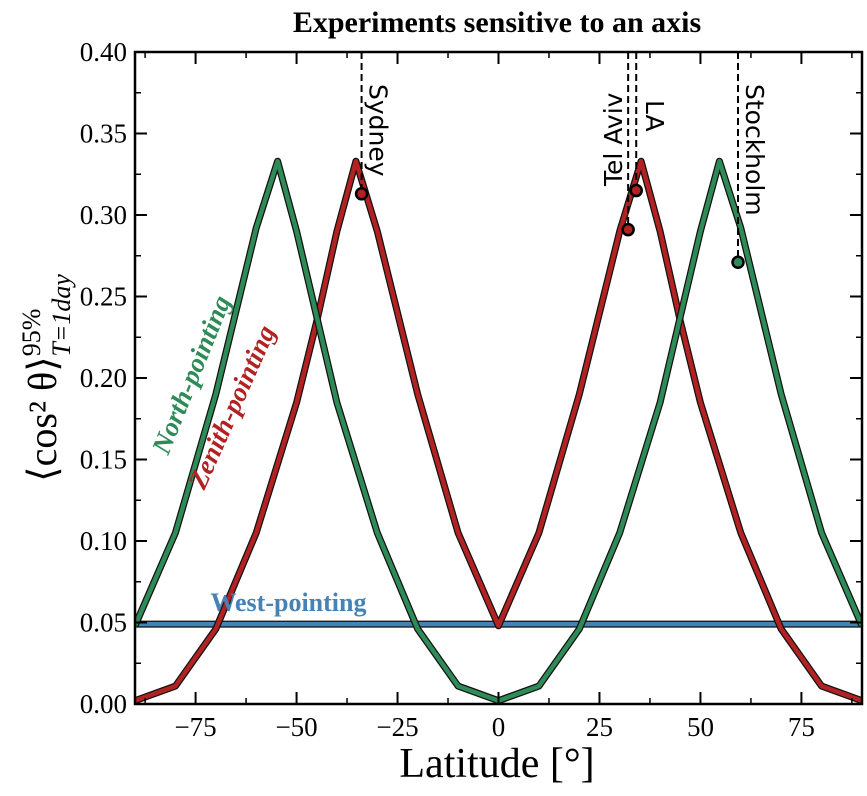 Image resolution: width=867 pixels, height=796 pixels. I want to click on y-tick-label: 0.35, so click(103, 134).